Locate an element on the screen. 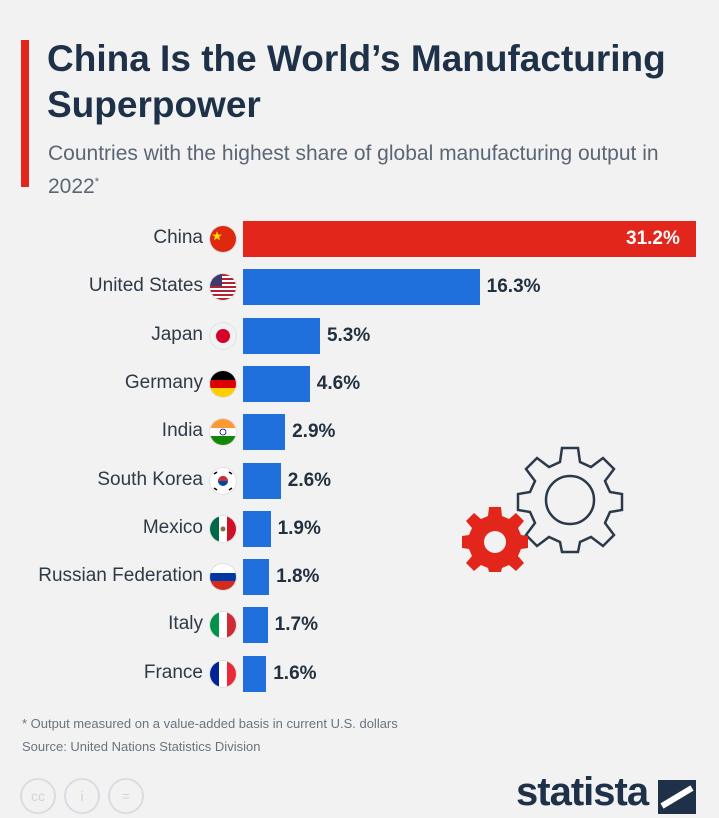 This screenshot has width=719, height=818. statista-logo-mark-icon is located at coordinates (677, 797).